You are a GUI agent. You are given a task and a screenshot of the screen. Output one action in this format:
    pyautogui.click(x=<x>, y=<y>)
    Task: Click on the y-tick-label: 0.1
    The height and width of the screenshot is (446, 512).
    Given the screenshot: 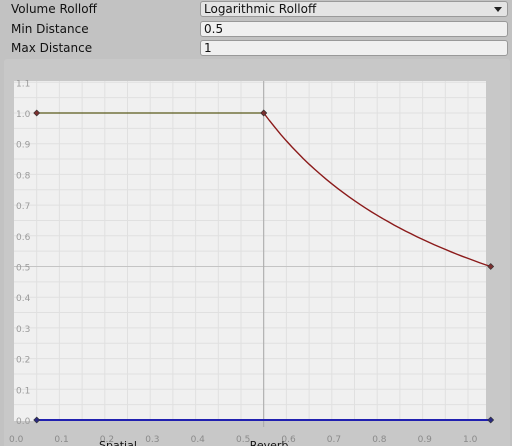 What is the action you would take?
    pyautogui.click(x=23, y=391)
    